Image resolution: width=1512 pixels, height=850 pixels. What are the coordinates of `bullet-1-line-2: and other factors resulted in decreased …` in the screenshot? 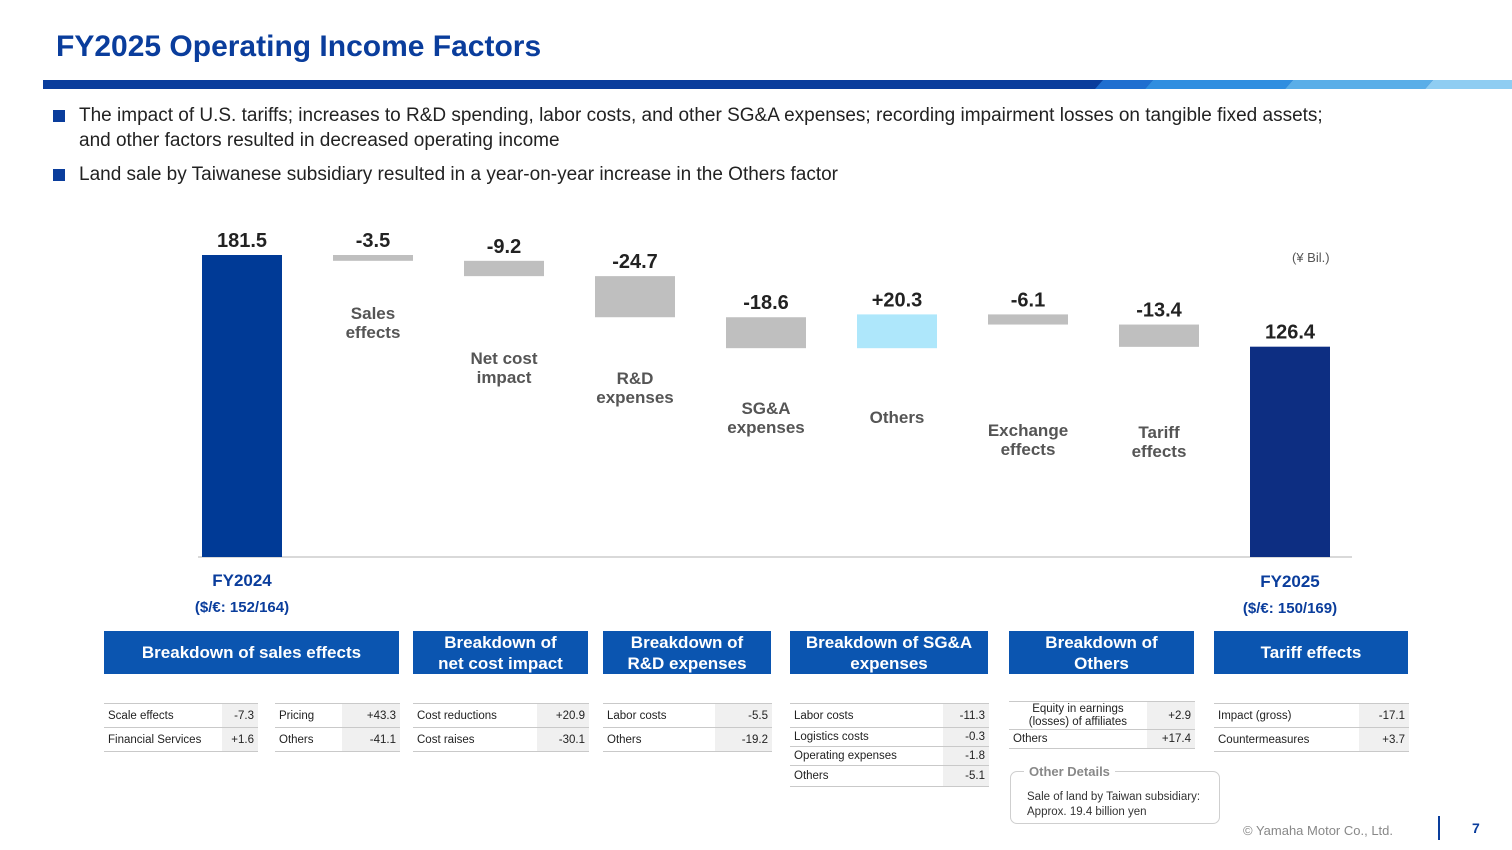 It's located at (319, 140).